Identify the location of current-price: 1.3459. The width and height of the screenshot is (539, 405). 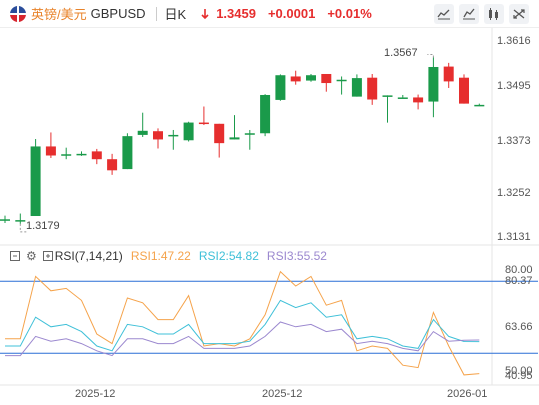
(236, 13).